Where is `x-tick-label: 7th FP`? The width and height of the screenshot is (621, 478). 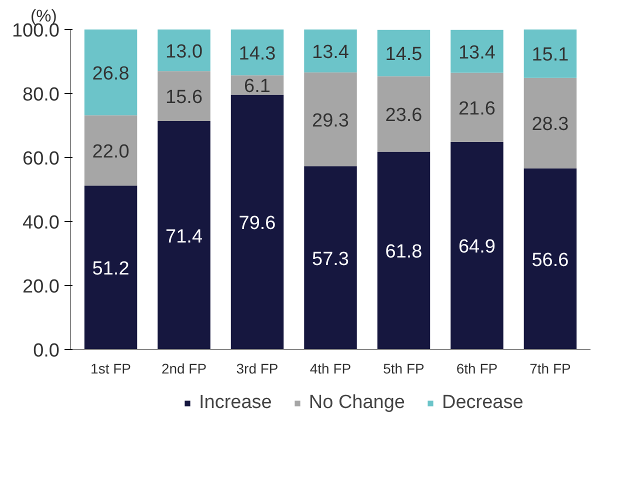 x-tick-label: 7th FP is located at coordinates (550, 368).